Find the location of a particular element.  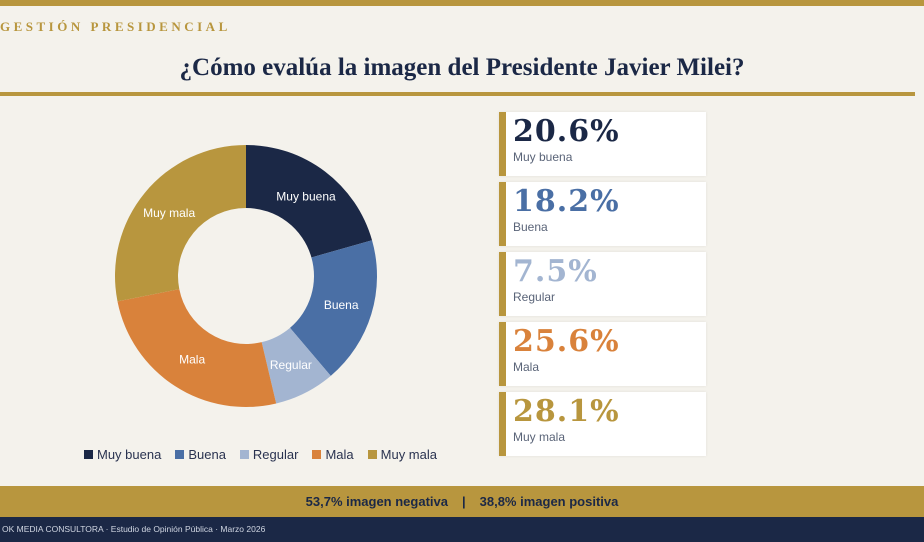

top-accent-bar is located at coordinates (462, 3).